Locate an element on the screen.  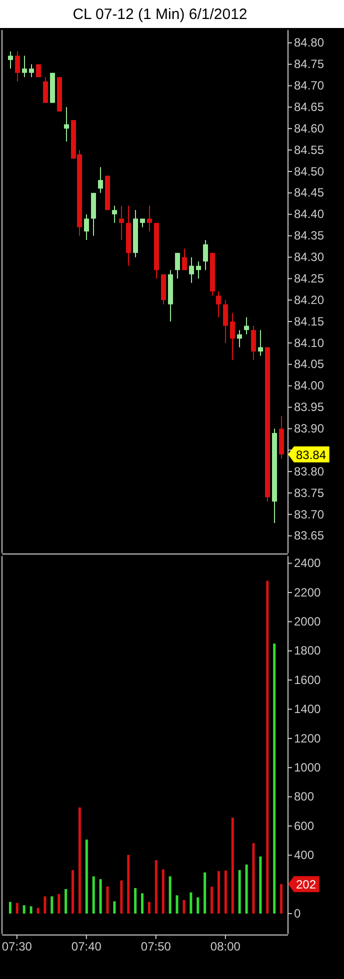
y-tick-label: 84.40 is located at coordinates (309, 214).